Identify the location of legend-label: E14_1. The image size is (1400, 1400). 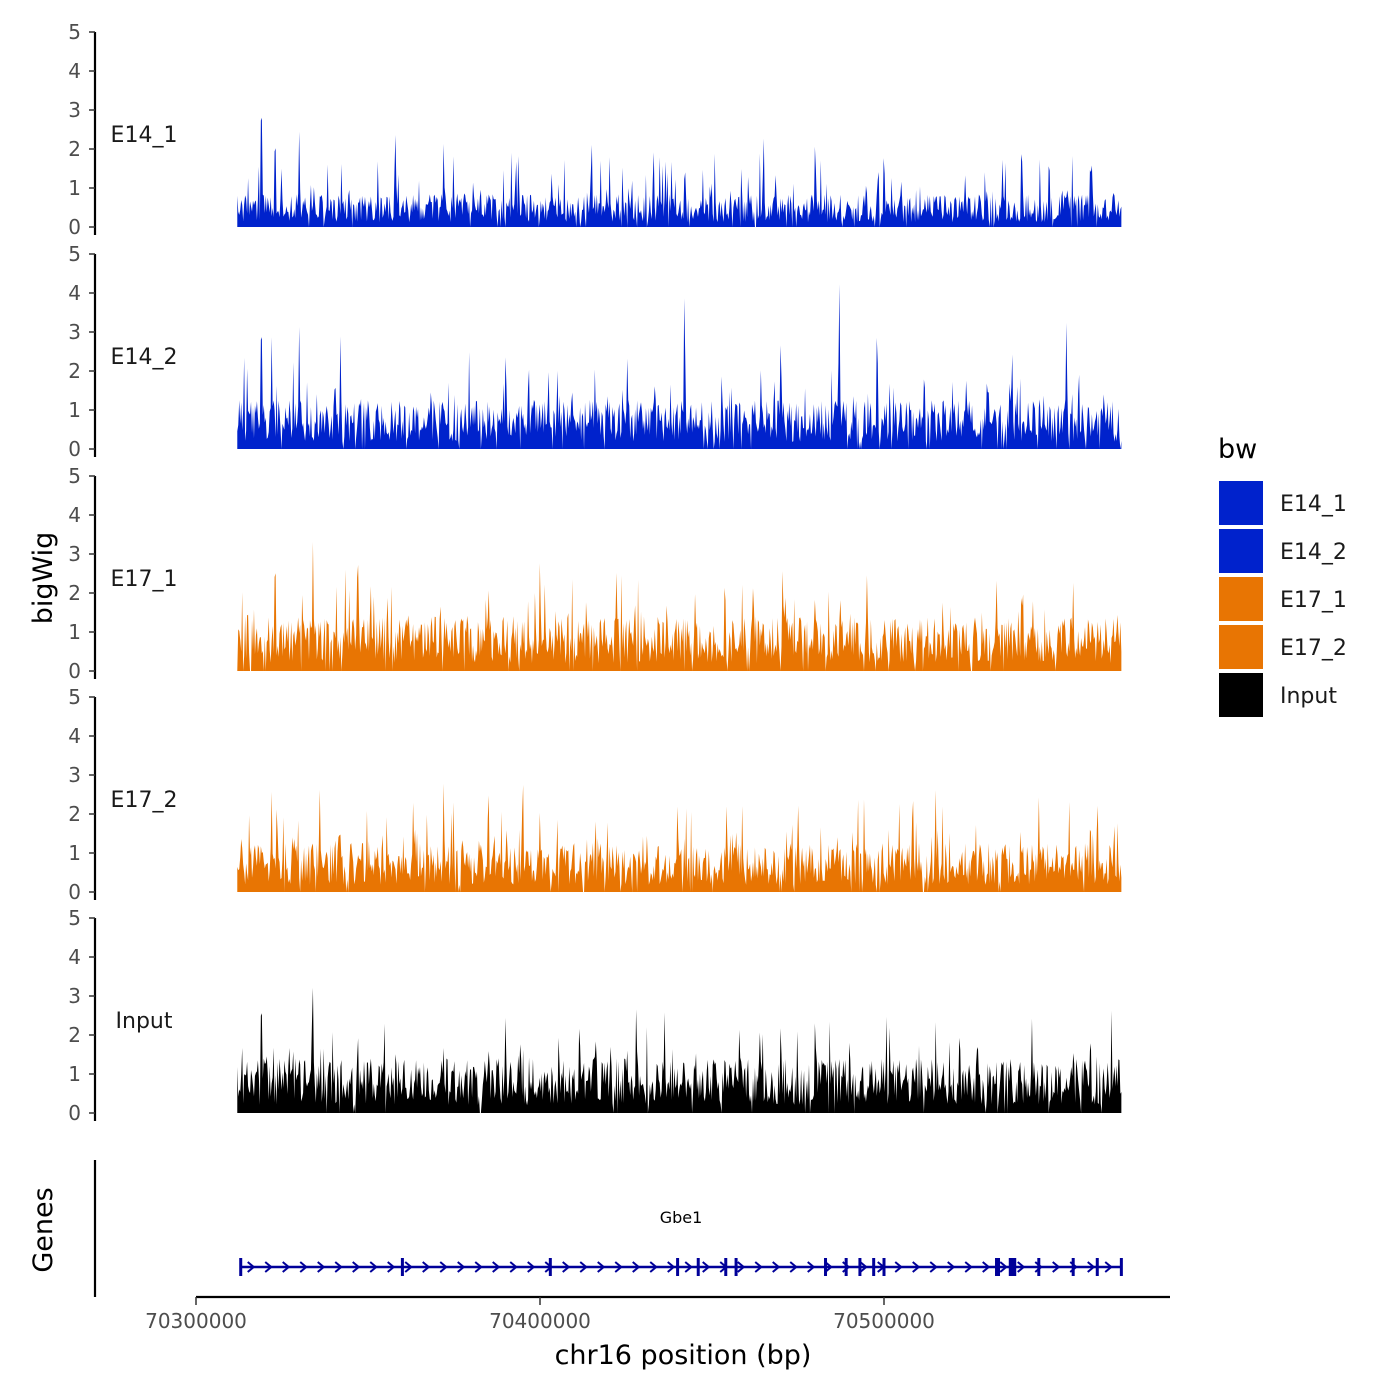
(1313, 504).